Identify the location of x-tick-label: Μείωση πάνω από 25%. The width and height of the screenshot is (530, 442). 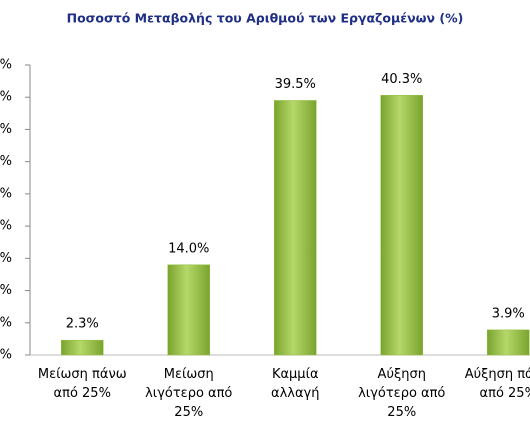
(82, 384).